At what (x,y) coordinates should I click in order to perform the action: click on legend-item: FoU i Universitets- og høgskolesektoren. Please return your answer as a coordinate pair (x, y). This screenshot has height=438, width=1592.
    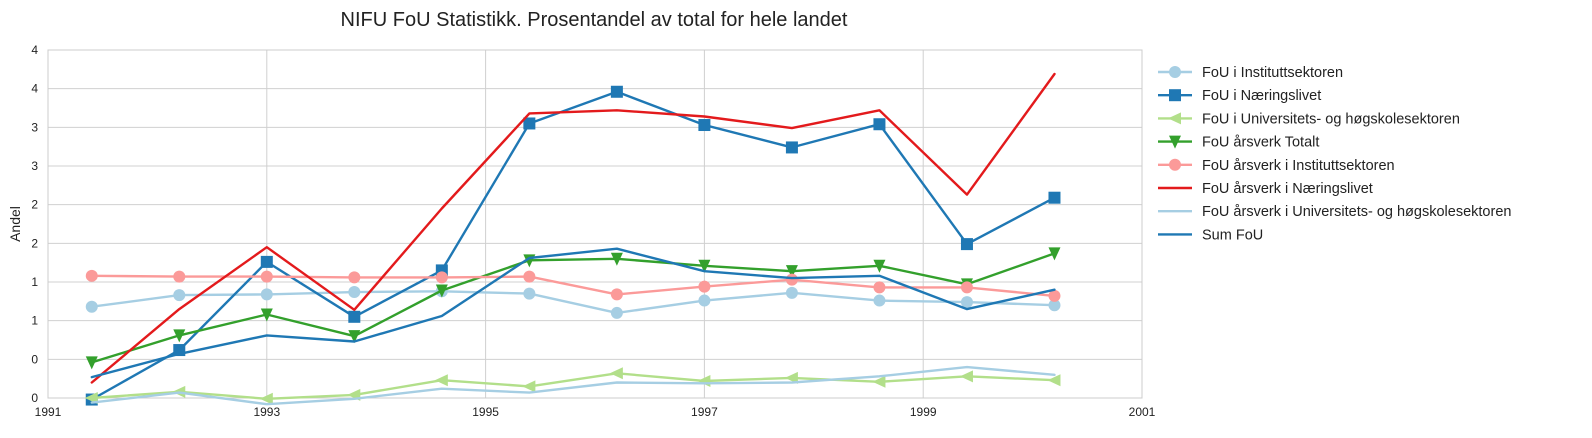
    Looking at the image, I should click on (1309, 119).